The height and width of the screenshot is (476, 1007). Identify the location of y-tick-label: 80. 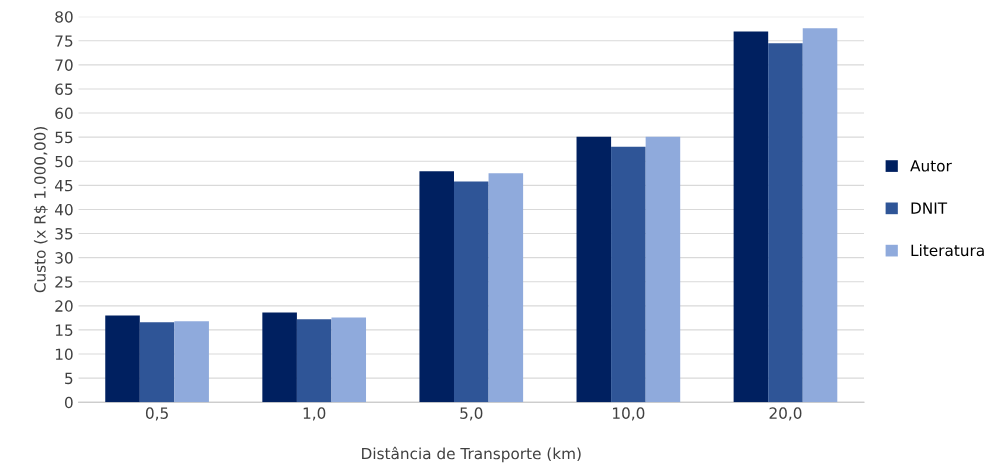
(64, 17).